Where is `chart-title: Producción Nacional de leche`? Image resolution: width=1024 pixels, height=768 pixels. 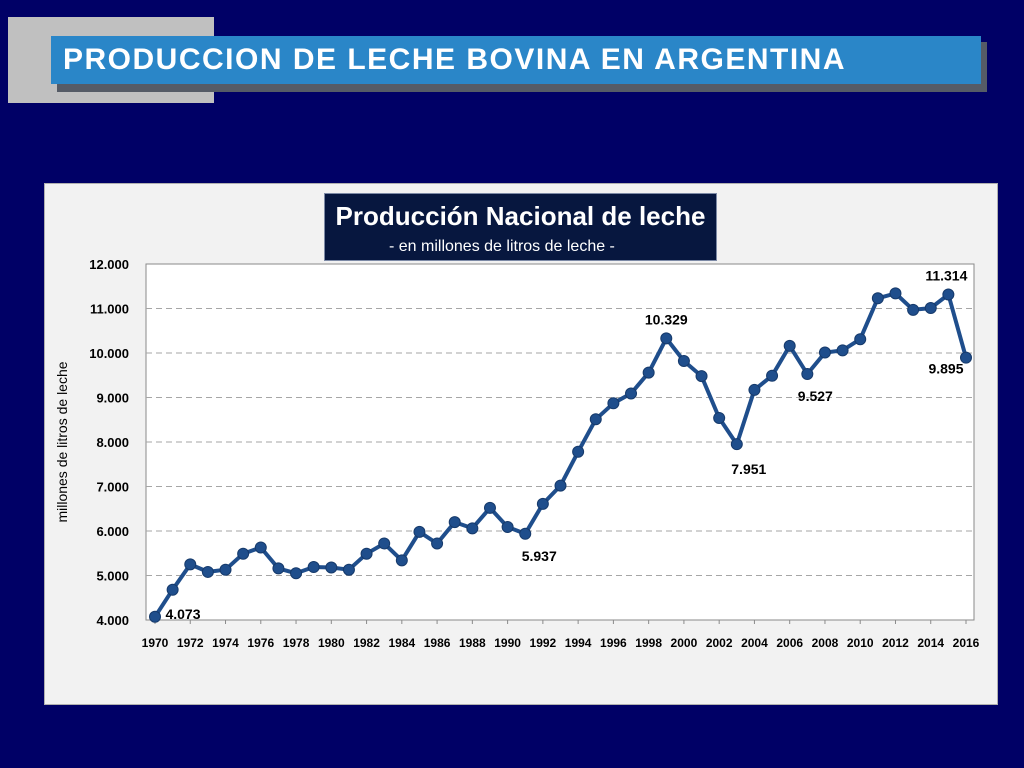 chart-title: Producción Nacional de leche is located at coordinates (520, 216).